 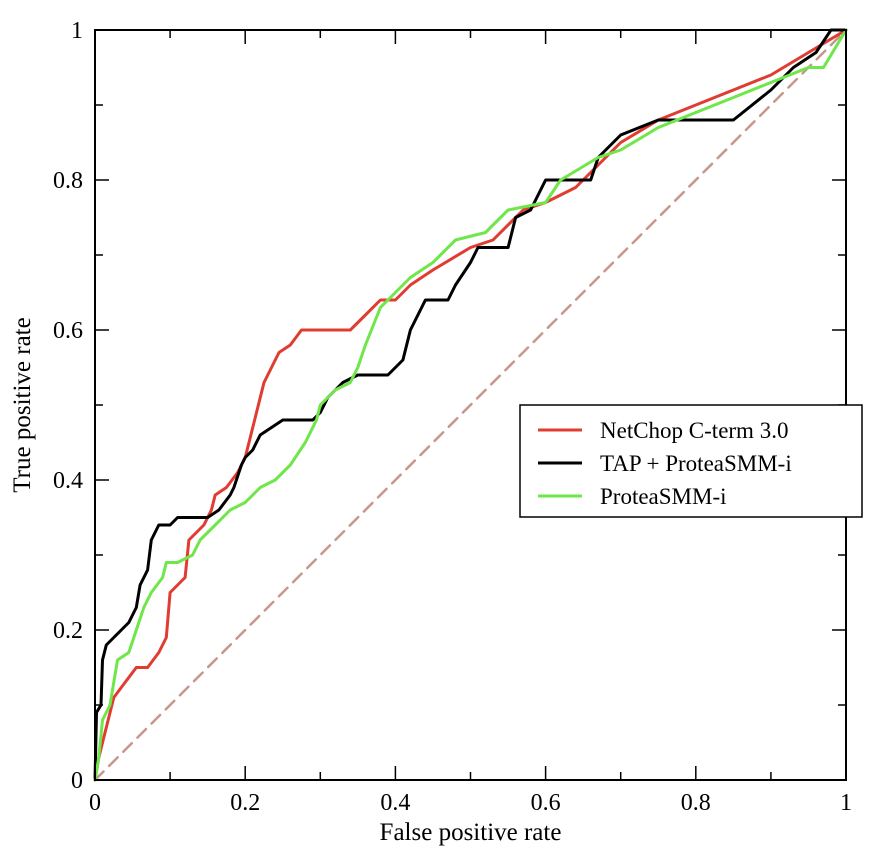 What do you see at coordinates (68, 481) in the screenshot?
I see `y-tick-label: 0.4` at bounding box center [68, 481].